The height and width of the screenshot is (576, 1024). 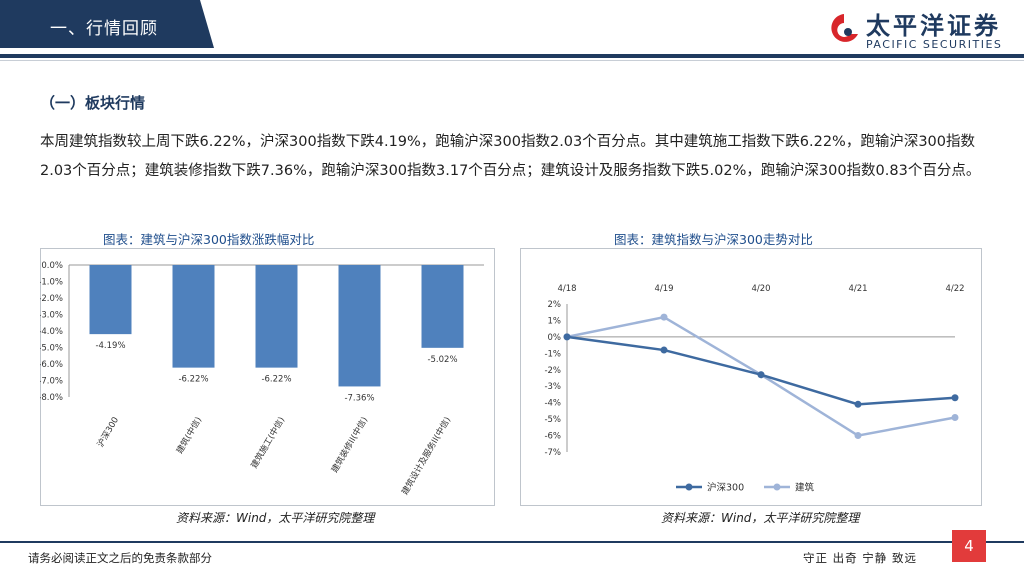 I want to click on line-y-tick-label: 1%, so click(x=555, y=321).